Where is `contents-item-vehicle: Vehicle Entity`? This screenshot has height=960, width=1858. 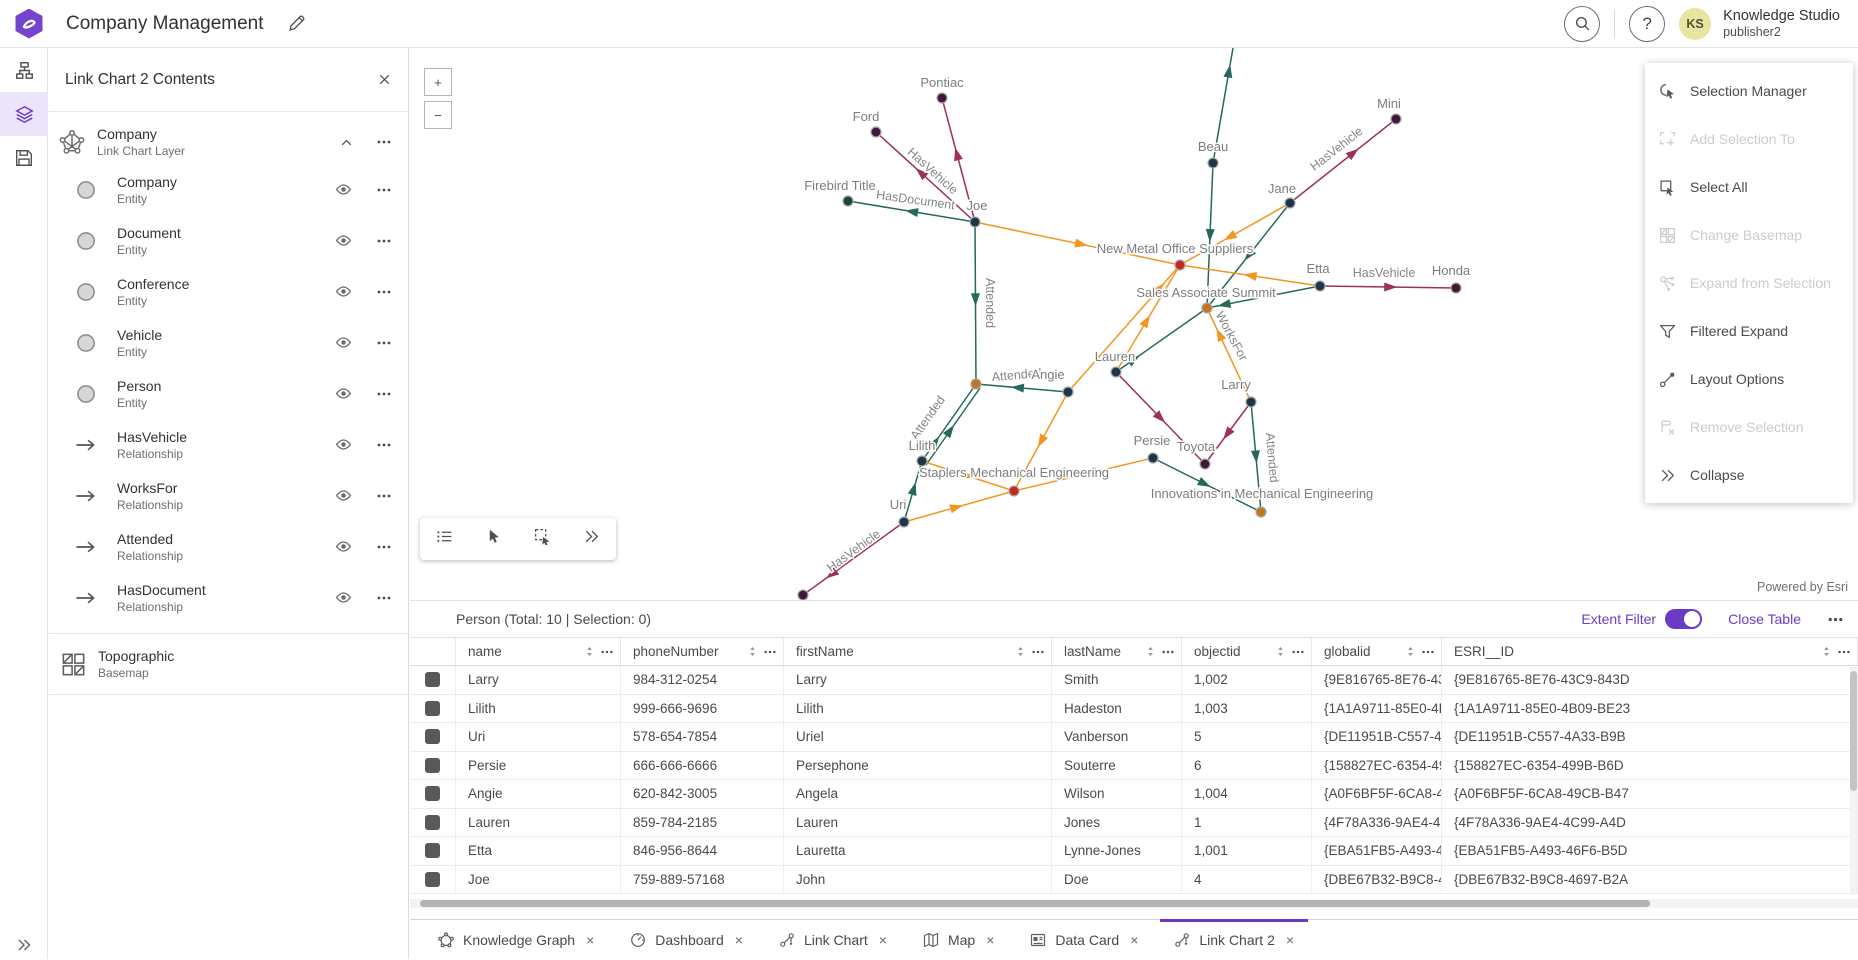
contents-item-vehicle: Vehicle Entity is located at coordinates (228, 342).